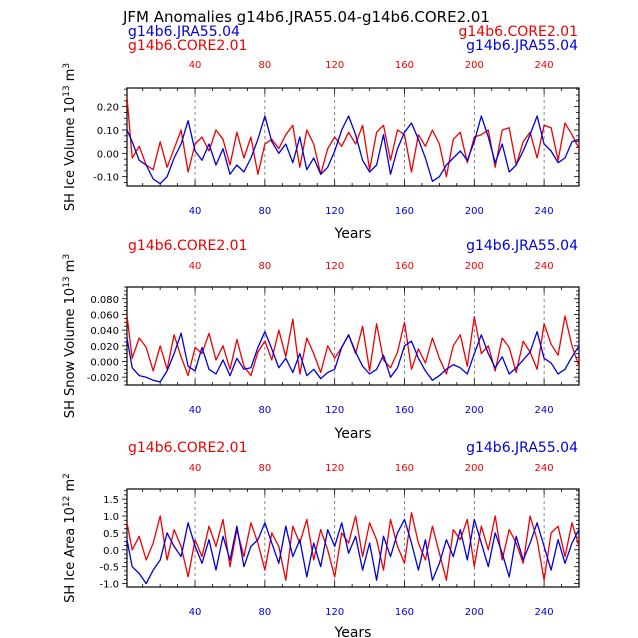 Image resolution: width=638 pixels, height=638 pixels. What do you see at coordinates (70, 154) in the screenshot?
I see `y-axis-label-text: SH Ice Volume 10` at bounding box center [70, 154].